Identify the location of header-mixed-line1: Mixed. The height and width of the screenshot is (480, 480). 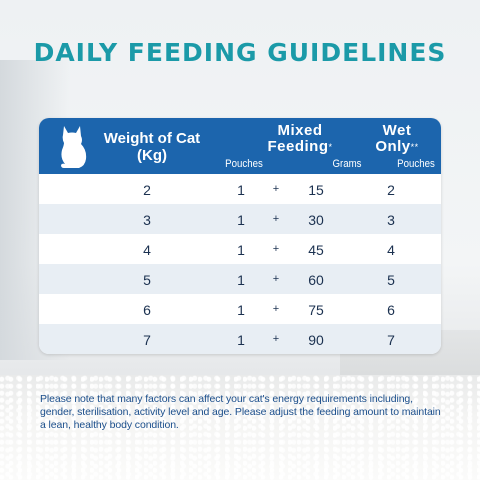
(300, 130).